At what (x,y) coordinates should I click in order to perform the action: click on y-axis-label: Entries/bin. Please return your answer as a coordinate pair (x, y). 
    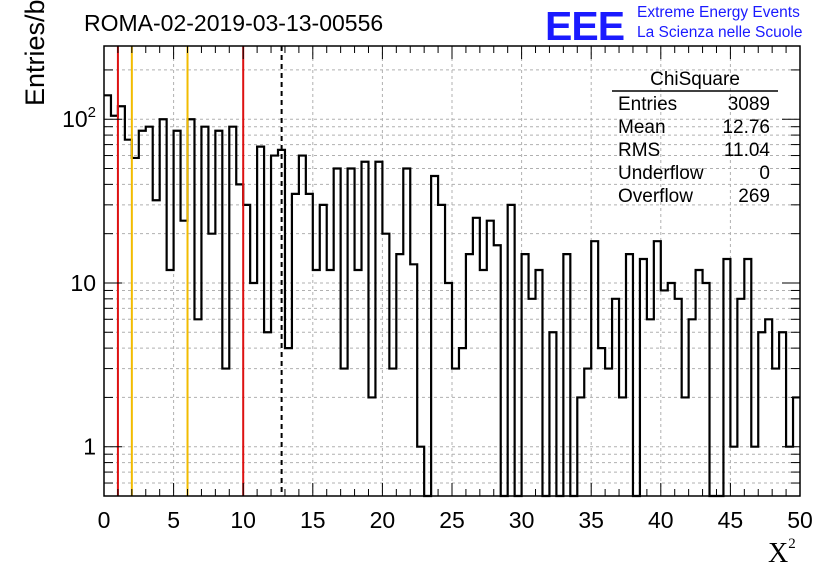
    Looking at the image, I should click on (35, 53).